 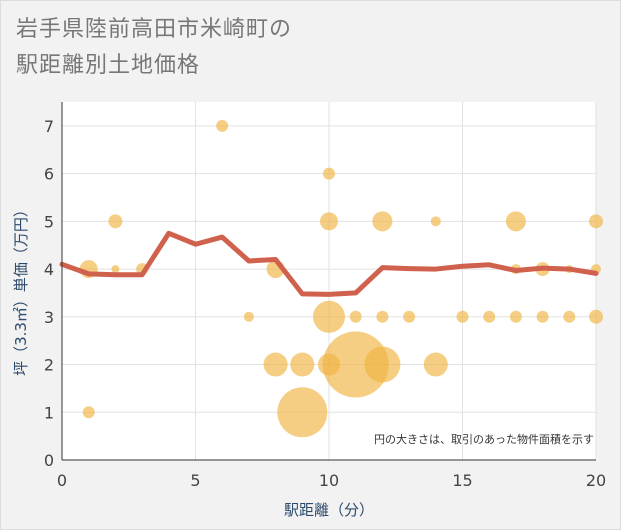 What do you see at coordinates (62, 480) in the screenshot?
I see `x-tick-label: 0` at bounding box center [62, 480].